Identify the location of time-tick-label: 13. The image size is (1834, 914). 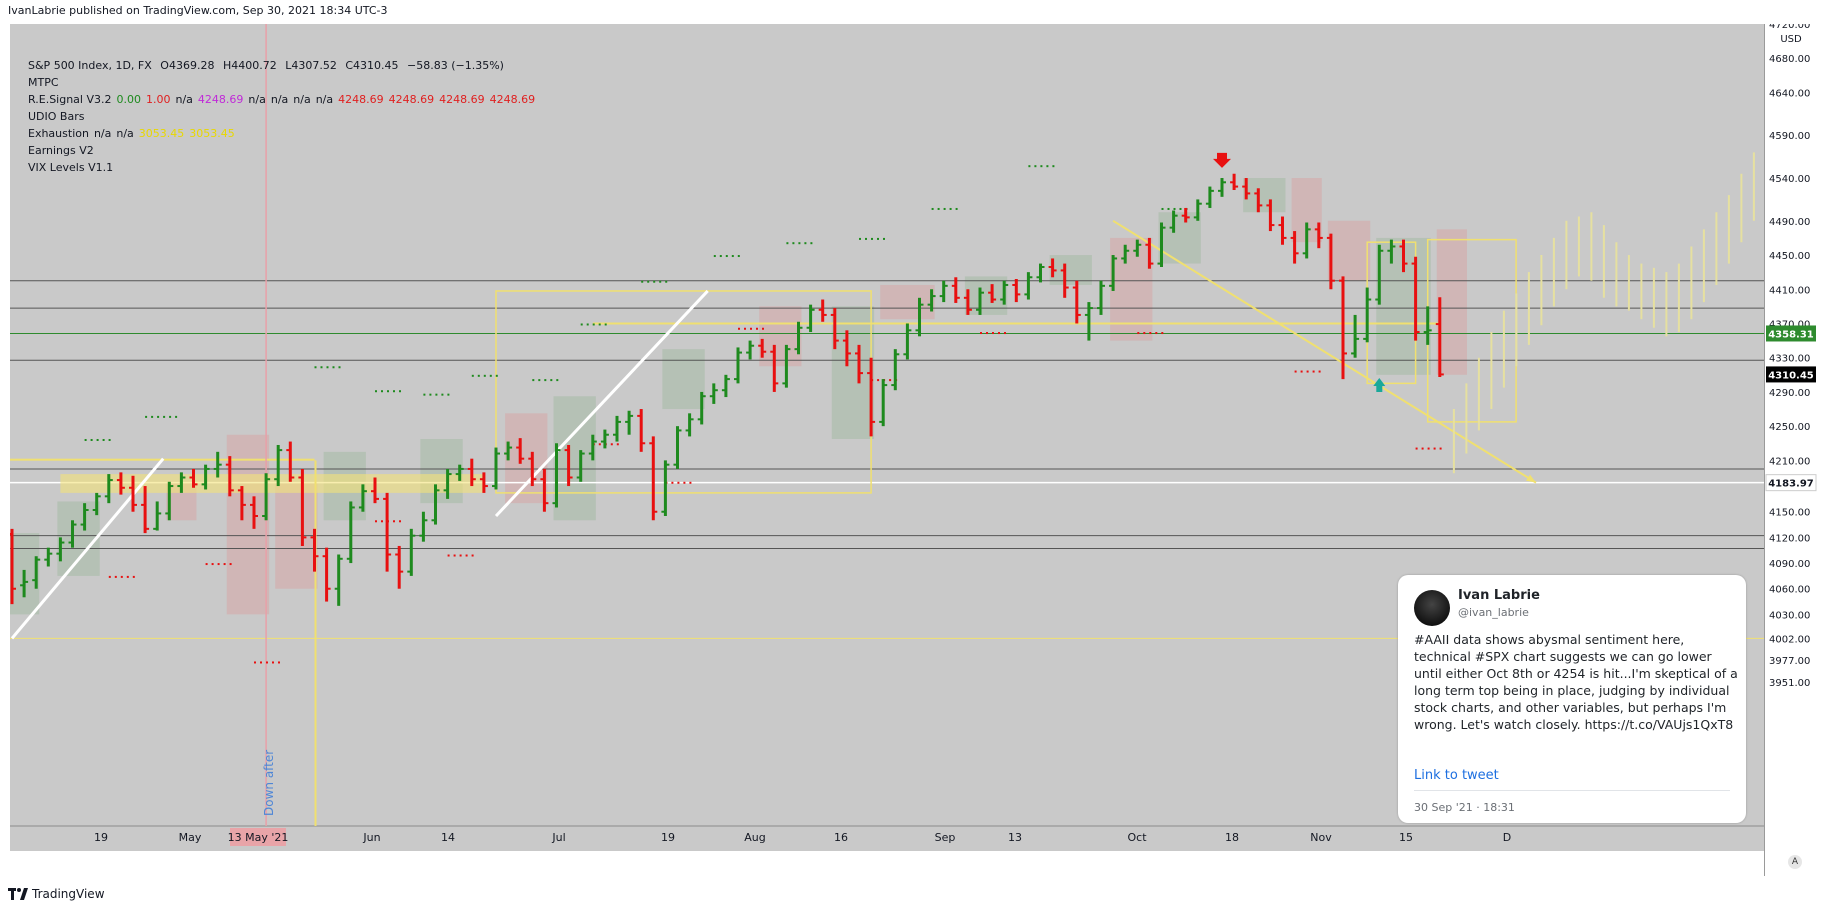
(1015, 837).